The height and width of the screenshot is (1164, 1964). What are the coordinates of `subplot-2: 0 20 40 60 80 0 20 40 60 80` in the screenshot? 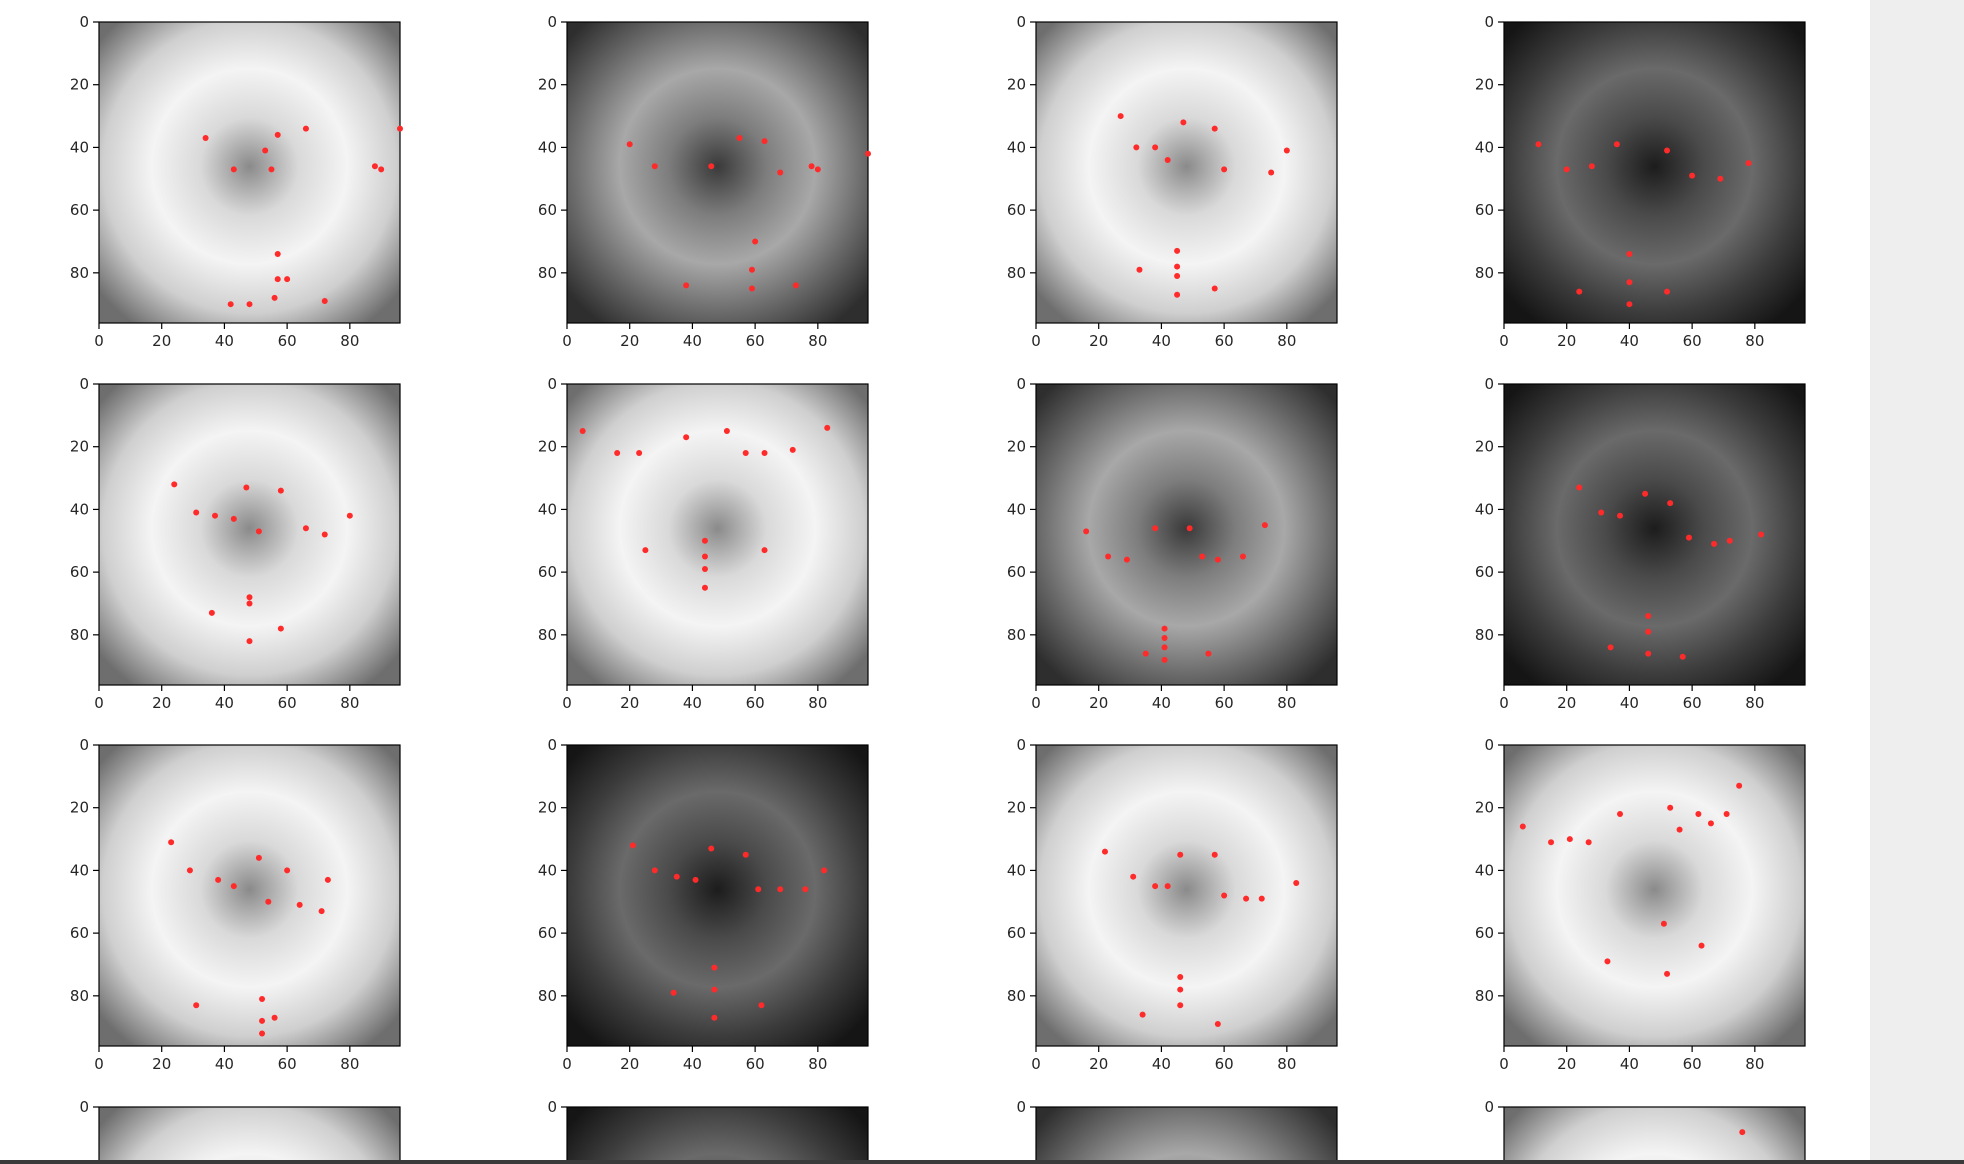 It's located at (704, 181).